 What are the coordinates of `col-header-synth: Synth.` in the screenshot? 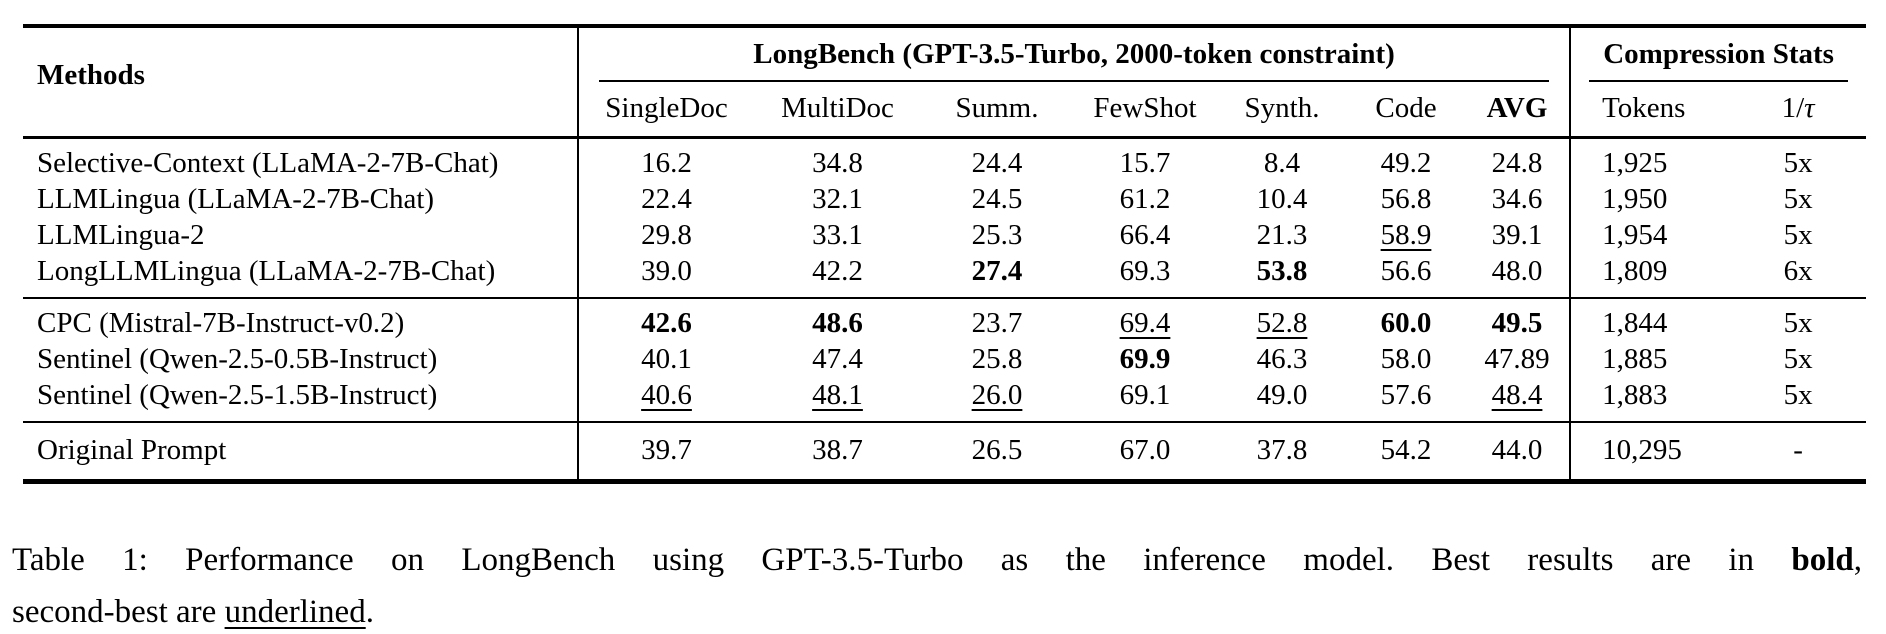 It's located at (1282, 108).